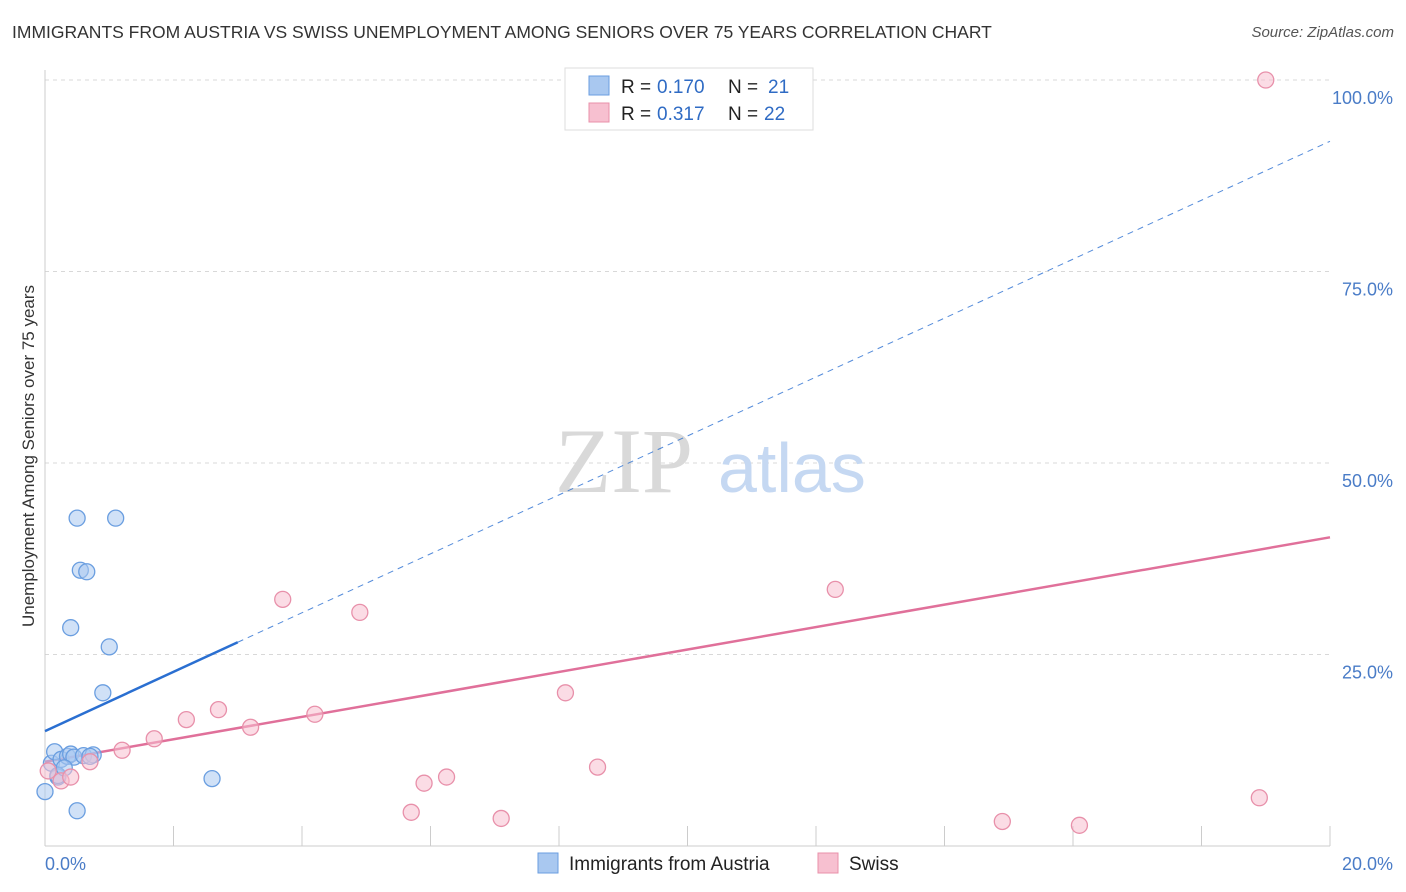 The image size is (1406, 892). I want to click on legend-r-value-swiss: 0.317, so click(681, 114).